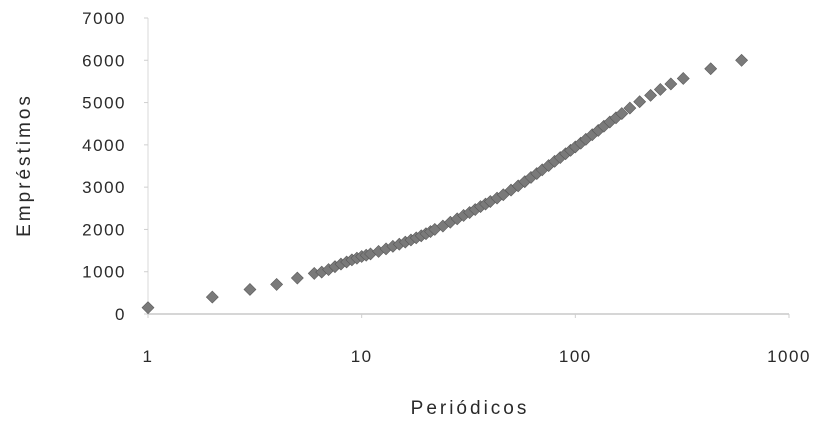 The width and height of the screenshot is (819, 421). I want to click on y-tick-label: 0, so click(120, 314).